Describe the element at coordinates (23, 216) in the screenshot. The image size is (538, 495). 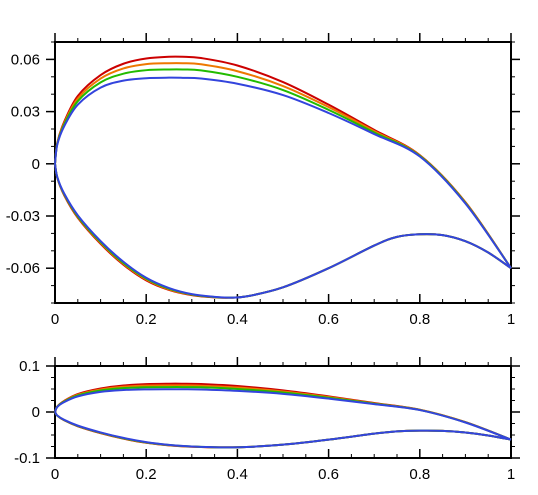
I see `y-tick-label: -0.03` at that location.